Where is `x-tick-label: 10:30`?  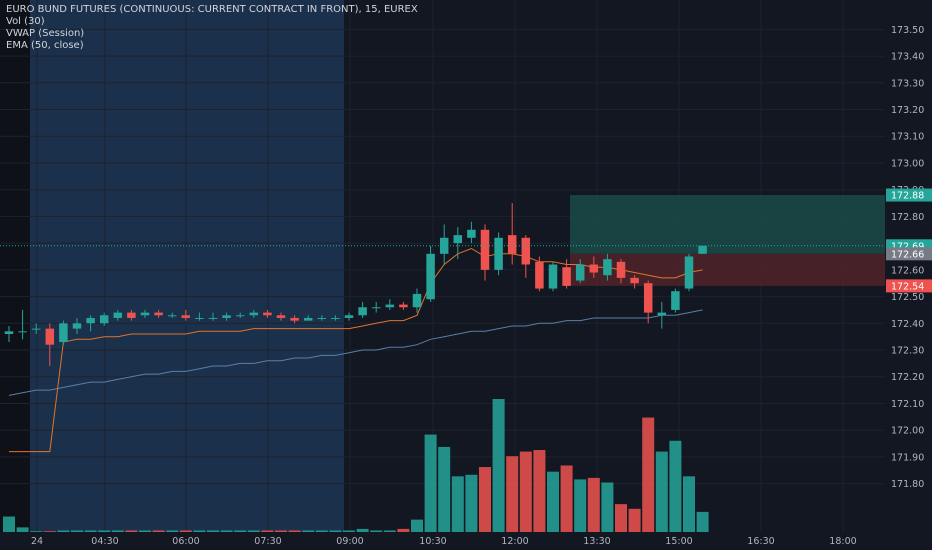
x-tick-label: 10:30 is located at coordinates (432, 541).